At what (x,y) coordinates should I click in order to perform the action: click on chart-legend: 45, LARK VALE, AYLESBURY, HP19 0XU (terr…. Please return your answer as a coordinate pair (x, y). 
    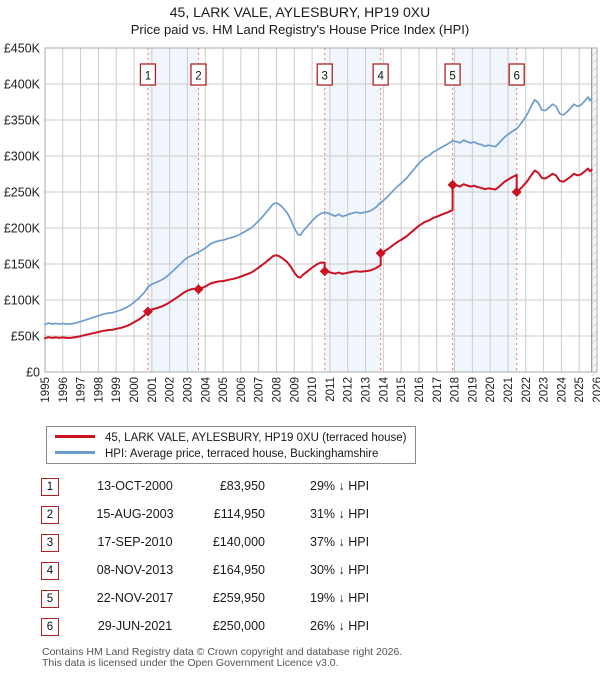
    Looking at the image, I should click on (231, 445).